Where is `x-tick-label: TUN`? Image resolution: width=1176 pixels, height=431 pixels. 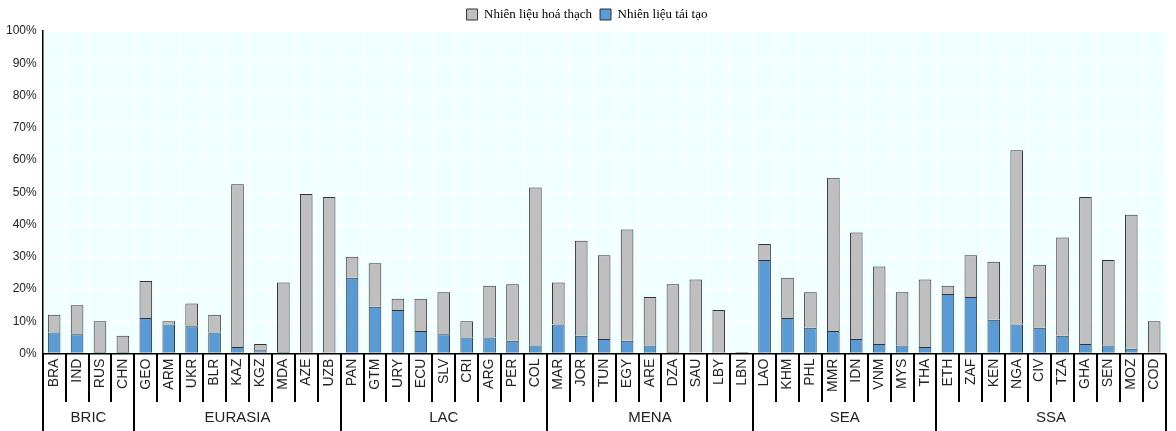
x-tick-label: TUN is located at coordinates (603, 373).